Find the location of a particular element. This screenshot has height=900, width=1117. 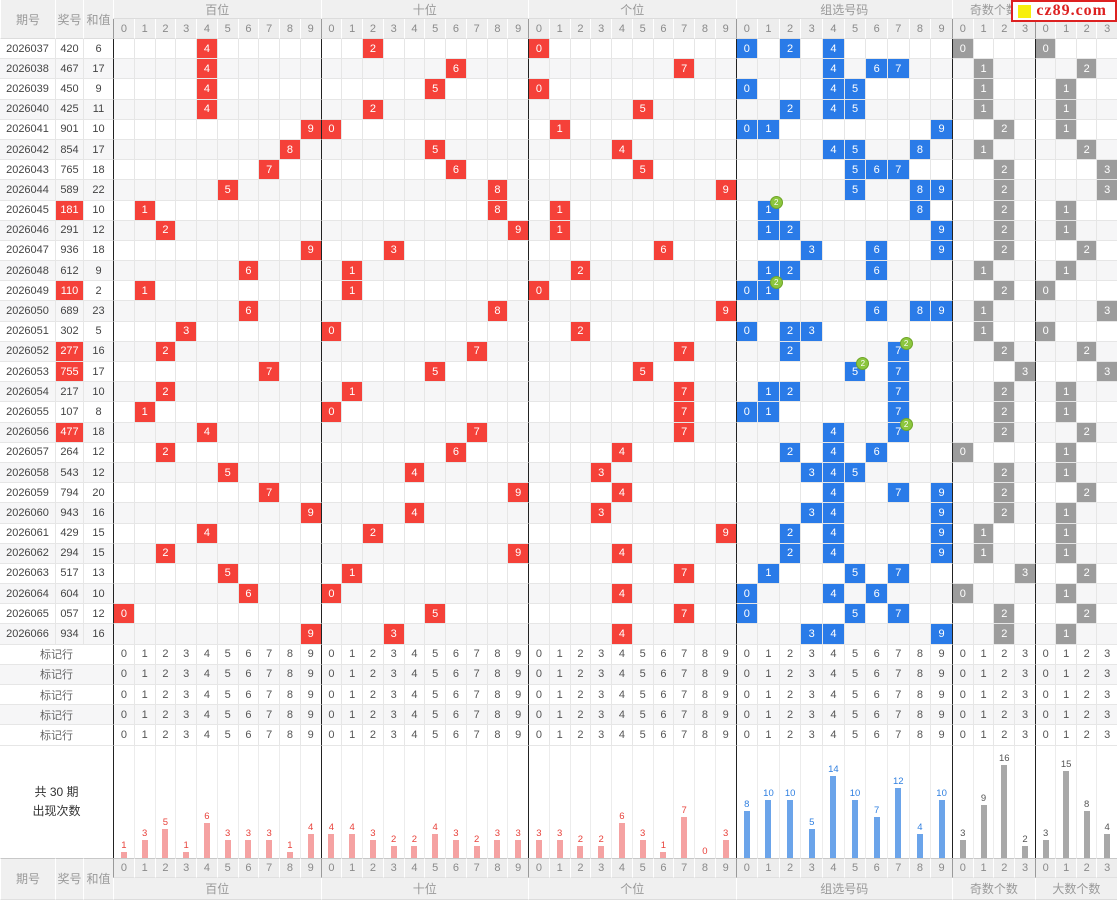

mark-cell-hundreds-7: 7 is located at coordinates (268, 715).